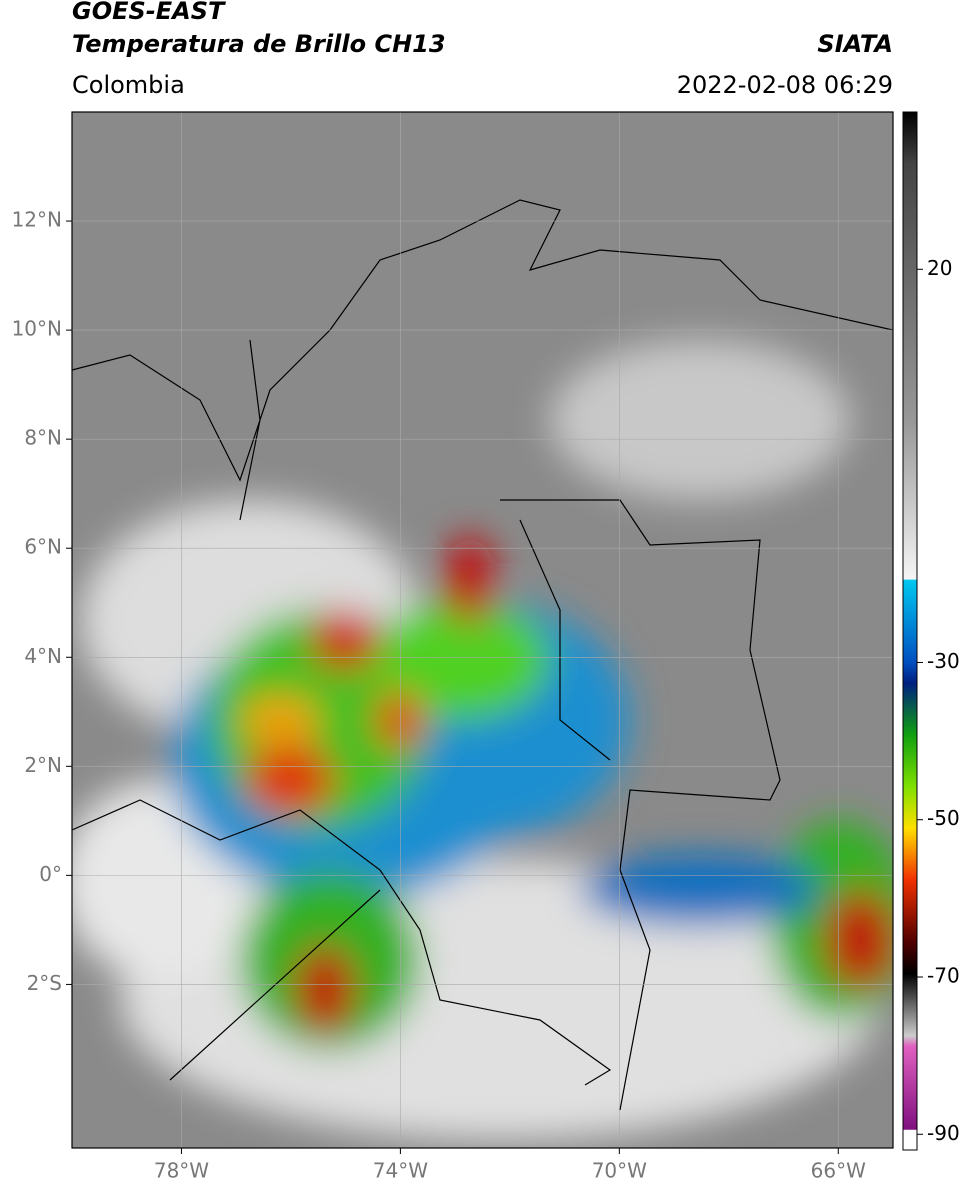 The image size is (966, 1194). I want to click on colorbar-label: -50, so click(943, 818).